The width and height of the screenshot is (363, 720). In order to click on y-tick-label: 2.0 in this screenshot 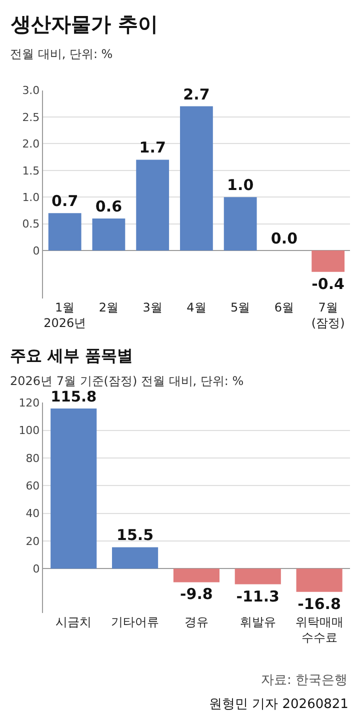, I will do `click(31, 144)`.